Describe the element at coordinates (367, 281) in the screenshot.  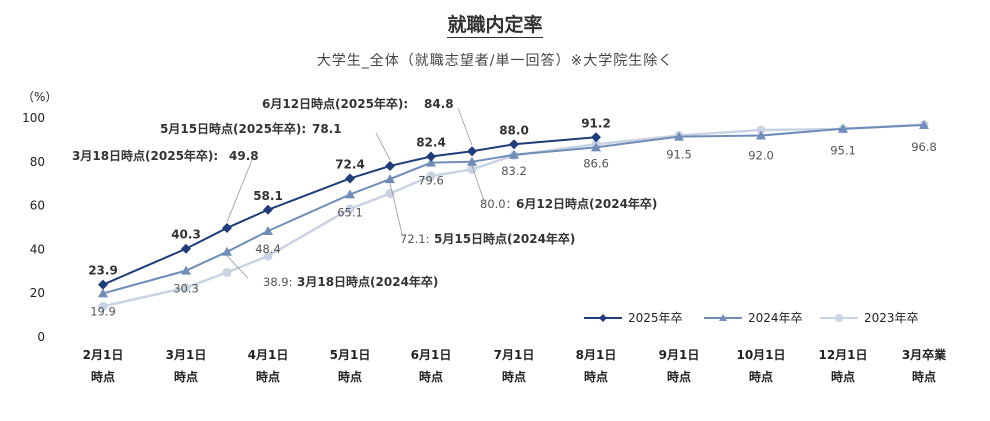
I see `callout-value: 3月18日時点(2024年卒)` at that location.